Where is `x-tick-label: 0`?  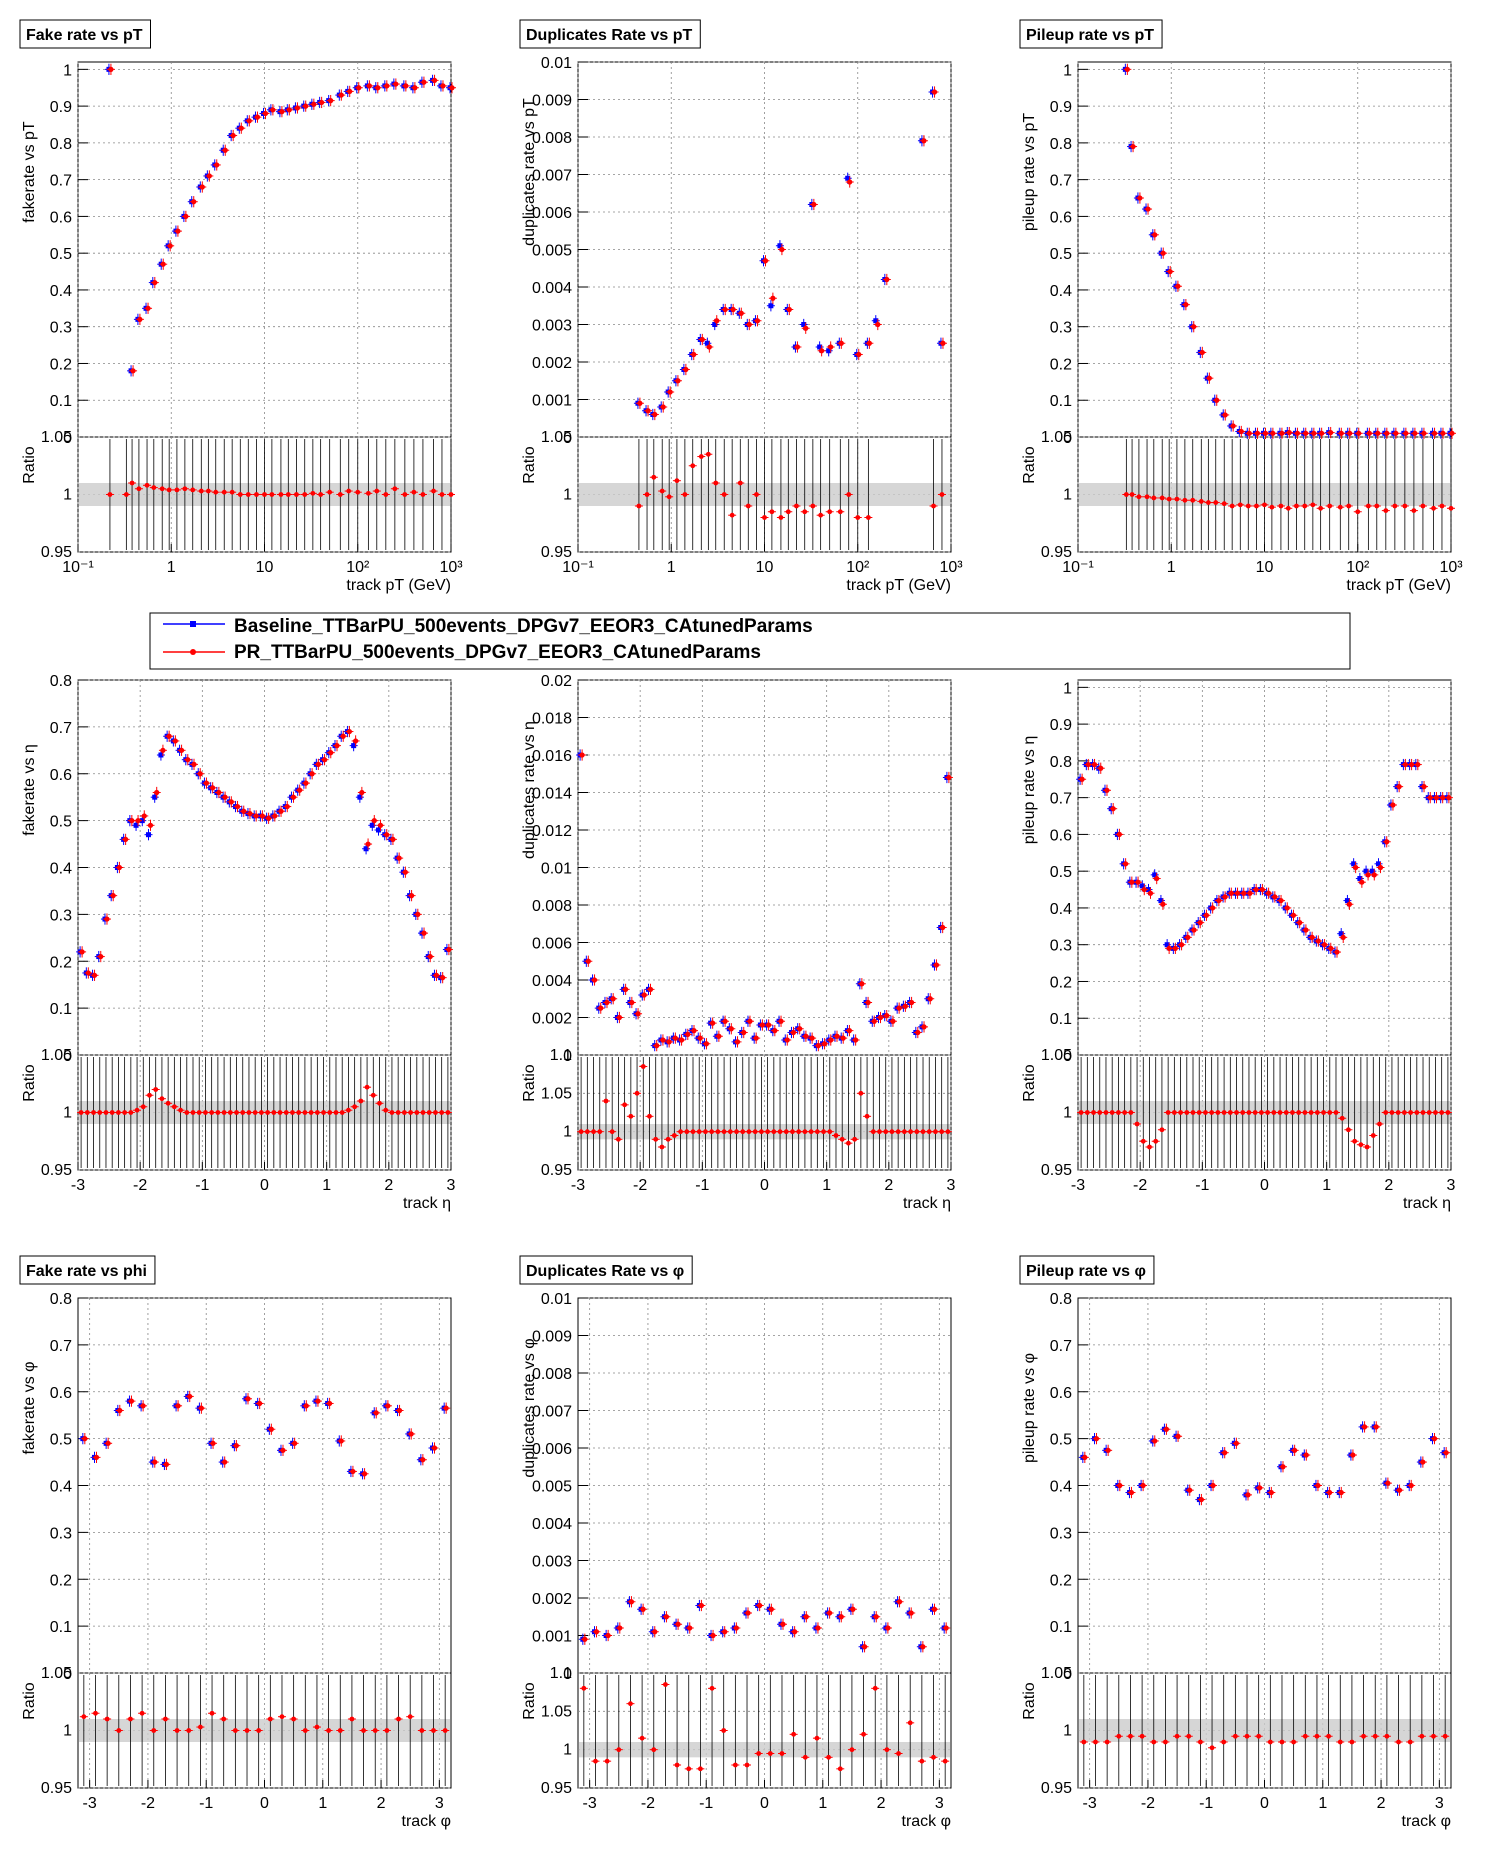
x-tick-label: 0 is located at coordinates (764, 1185).